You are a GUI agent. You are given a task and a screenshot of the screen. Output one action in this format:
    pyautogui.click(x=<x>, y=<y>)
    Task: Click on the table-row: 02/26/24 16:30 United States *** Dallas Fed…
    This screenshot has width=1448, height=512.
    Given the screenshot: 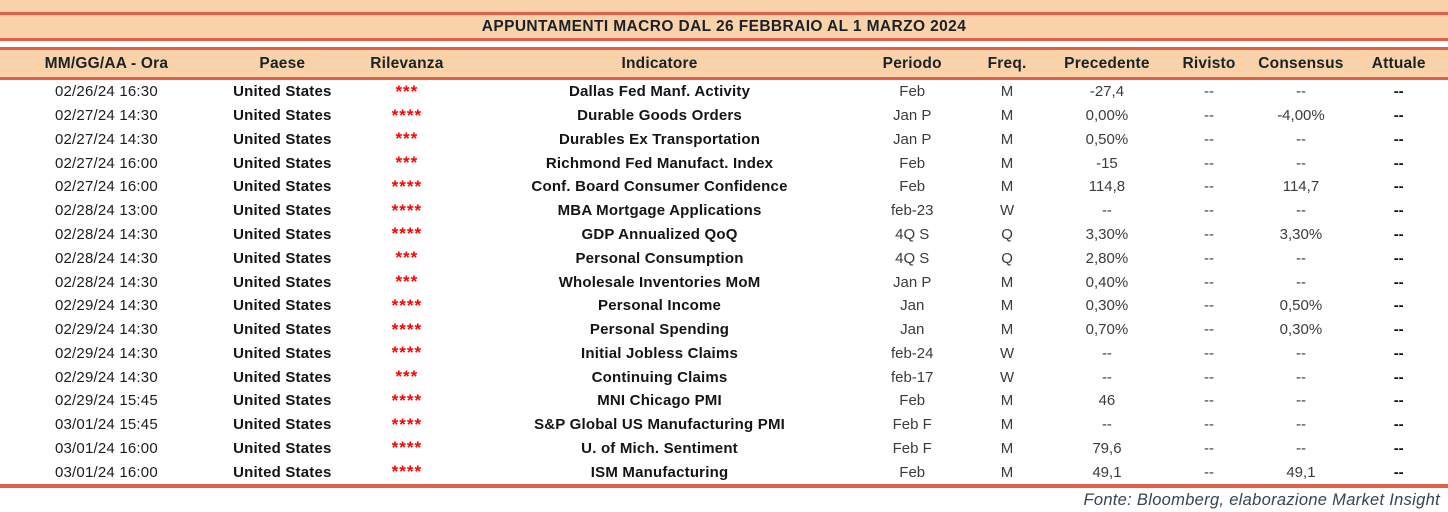 What is the action you would take?
    pyautogui.click(x=724, y=92)
    